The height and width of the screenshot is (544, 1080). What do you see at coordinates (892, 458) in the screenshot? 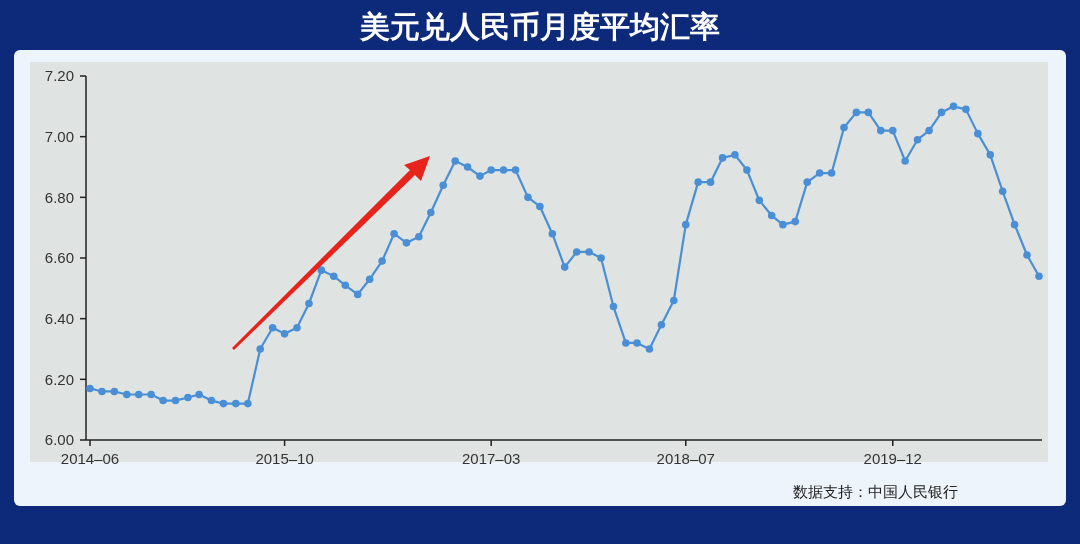
I see `x-tick-label: 2019–12` at bounding box center [892, 458].